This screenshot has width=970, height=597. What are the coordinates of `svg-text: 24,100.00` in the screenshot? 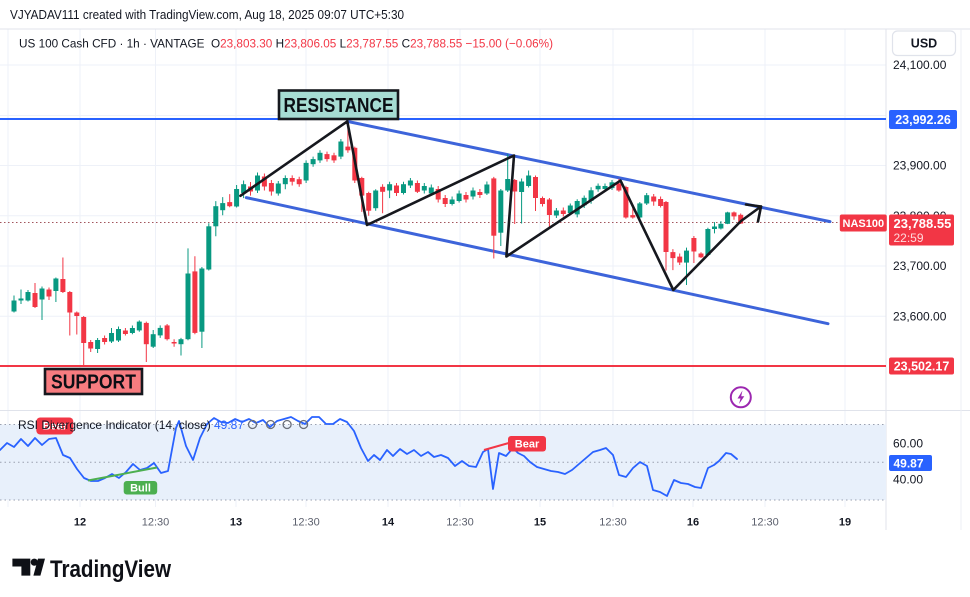 It's located at (920, 65).